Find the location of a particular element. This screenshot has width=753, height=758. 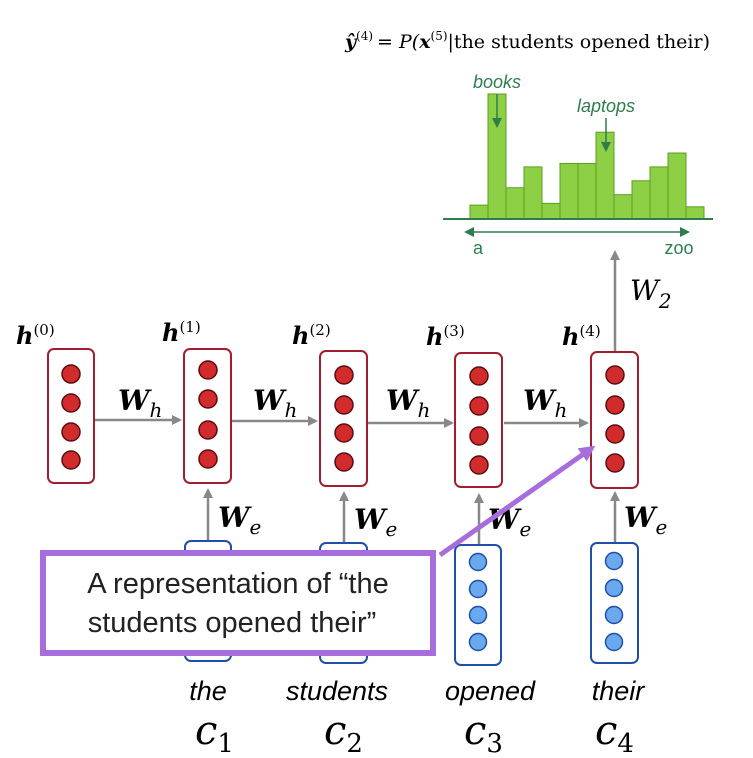

embedding-label-3: c3 is located at coordinates (483, 733).